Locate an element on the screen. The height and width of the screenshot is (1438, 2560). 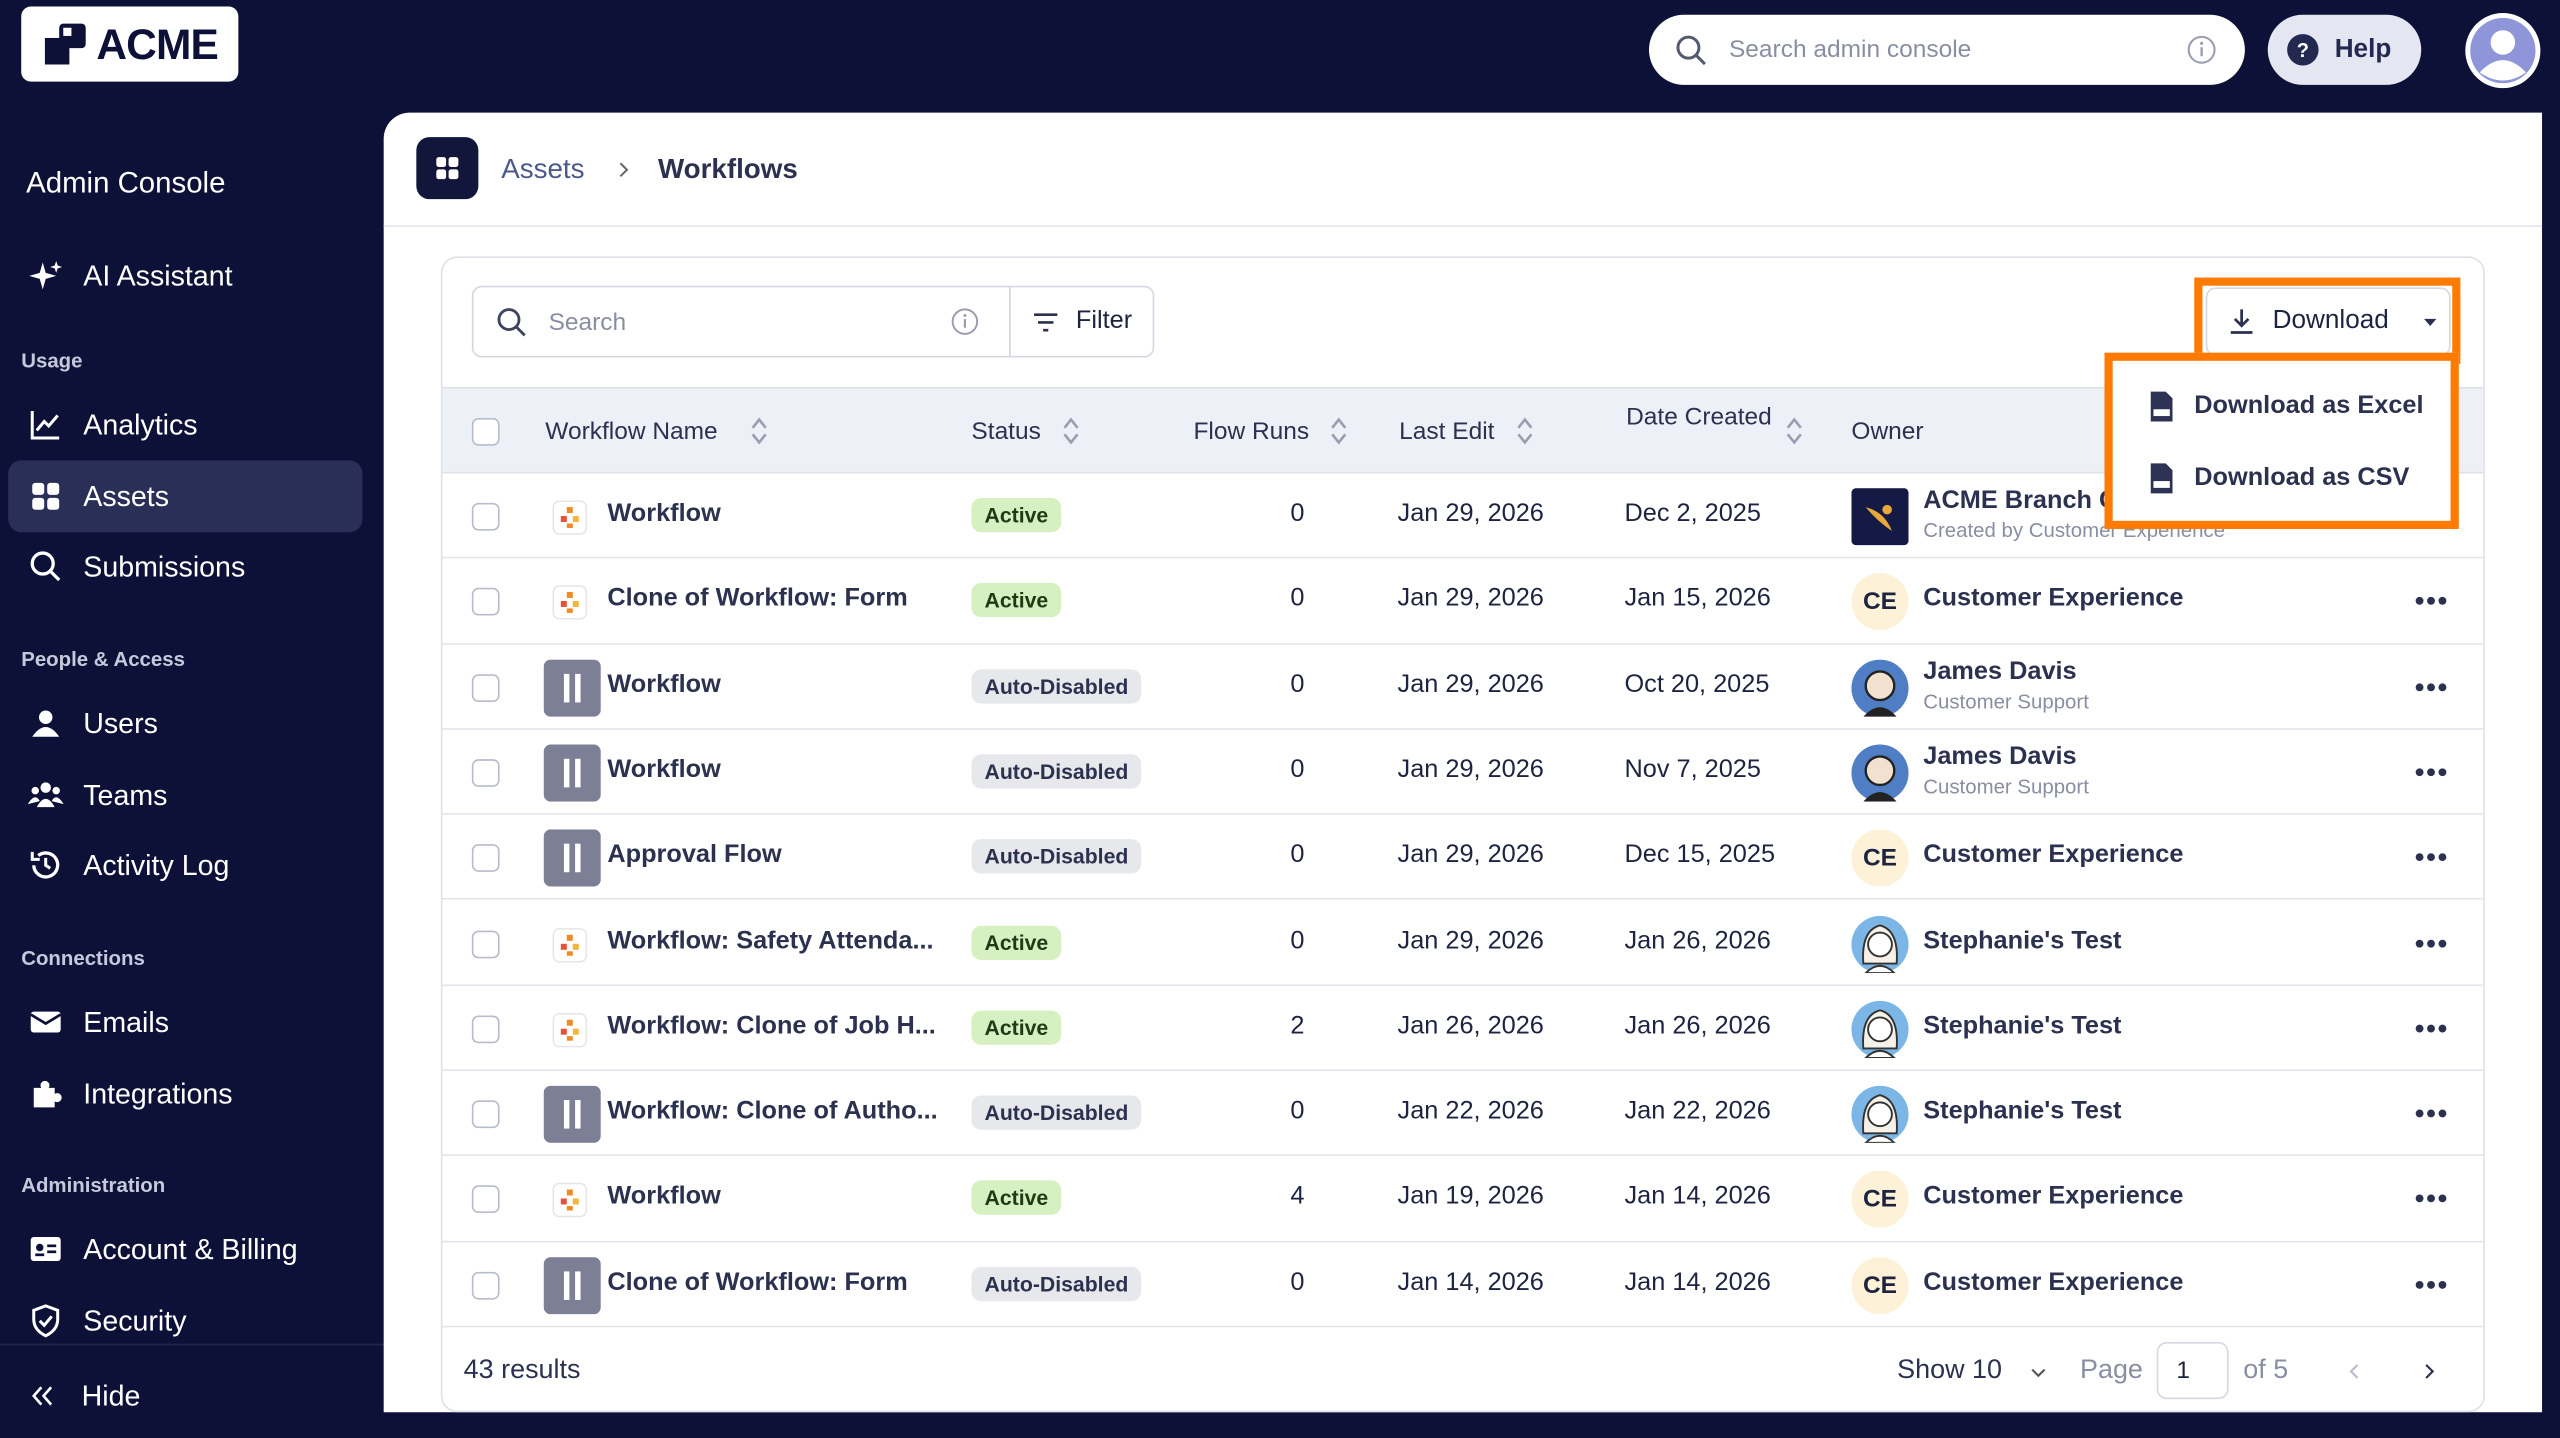
help-button: ? Help is located at coordinates (2344, 49).